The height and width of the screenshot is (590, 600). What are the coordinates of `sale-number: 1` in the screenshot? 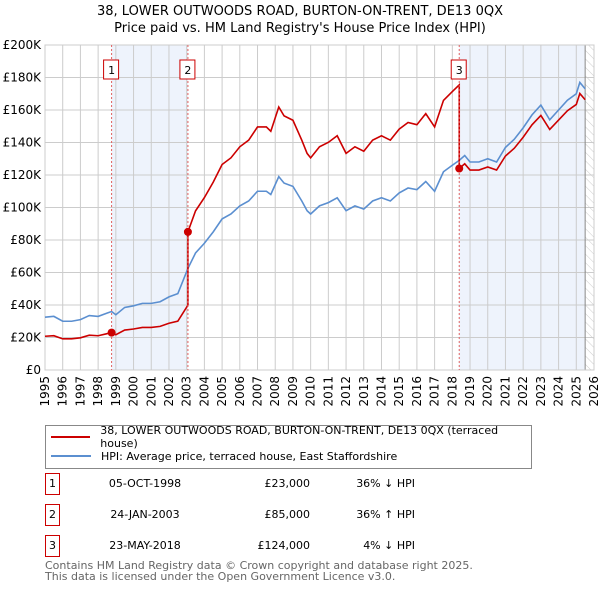 It's located at (52, 484).